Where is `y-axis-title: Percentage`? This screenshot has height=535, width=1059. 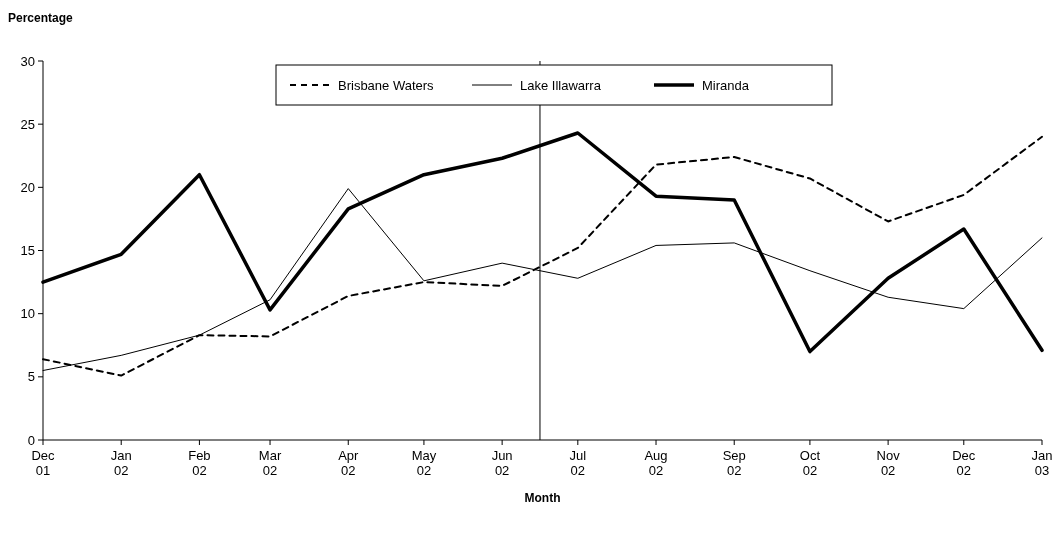 y-axis-title: Percentage is located at coordinates (41, 18).